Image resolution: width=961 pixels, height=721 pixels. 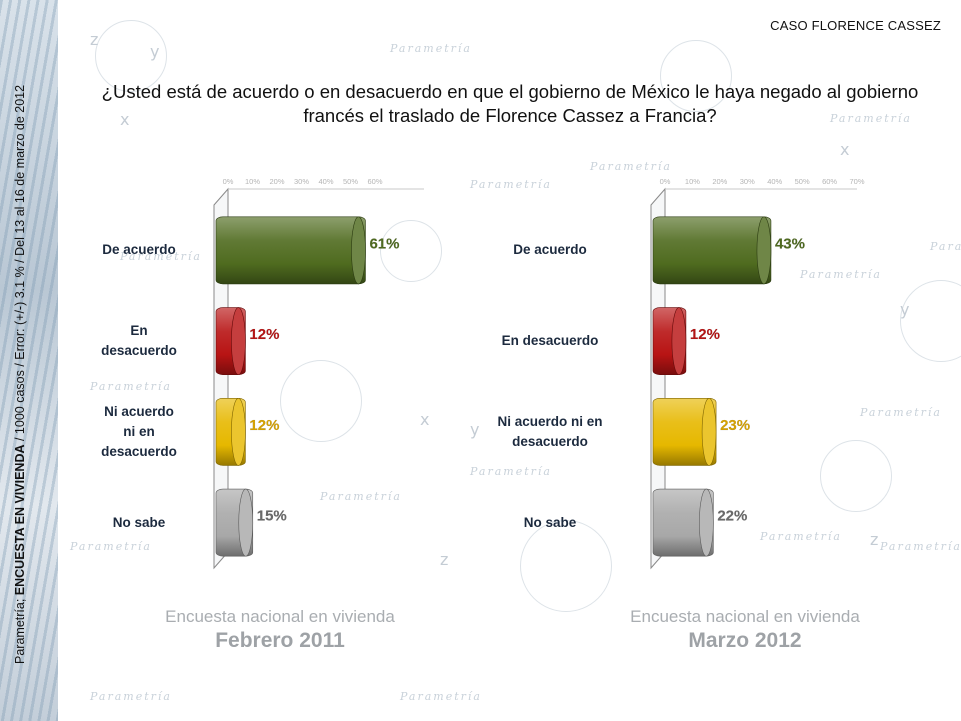 What do you see at coordinates (855, 25) in the screenshot?
I see `header-label: CASO FLORENCE CASSEZ` at bounding box center [855, 25].